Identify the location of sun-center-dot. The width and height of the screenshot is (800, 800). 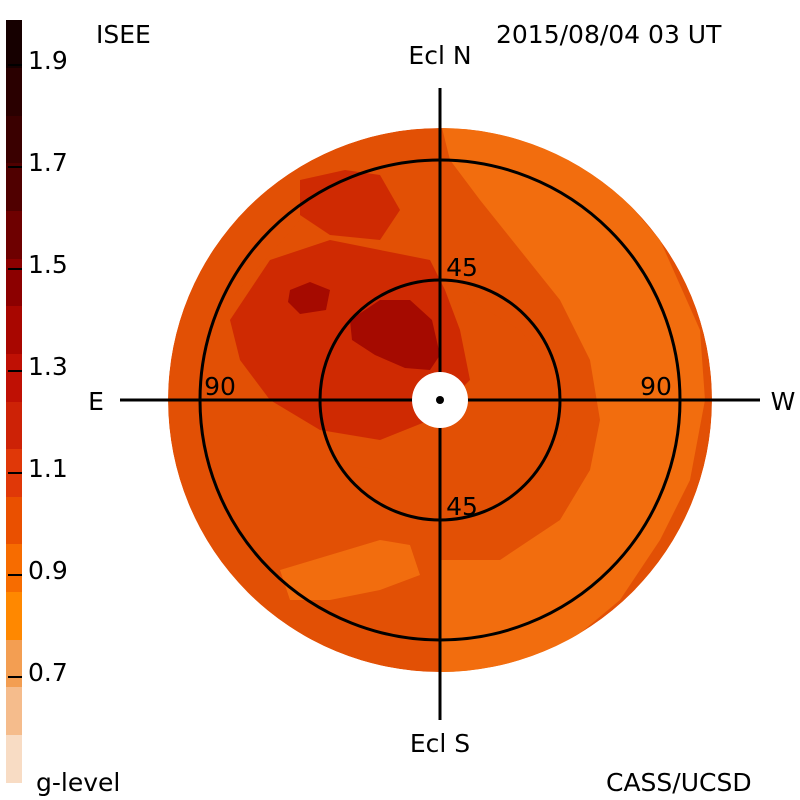
(440, 400).